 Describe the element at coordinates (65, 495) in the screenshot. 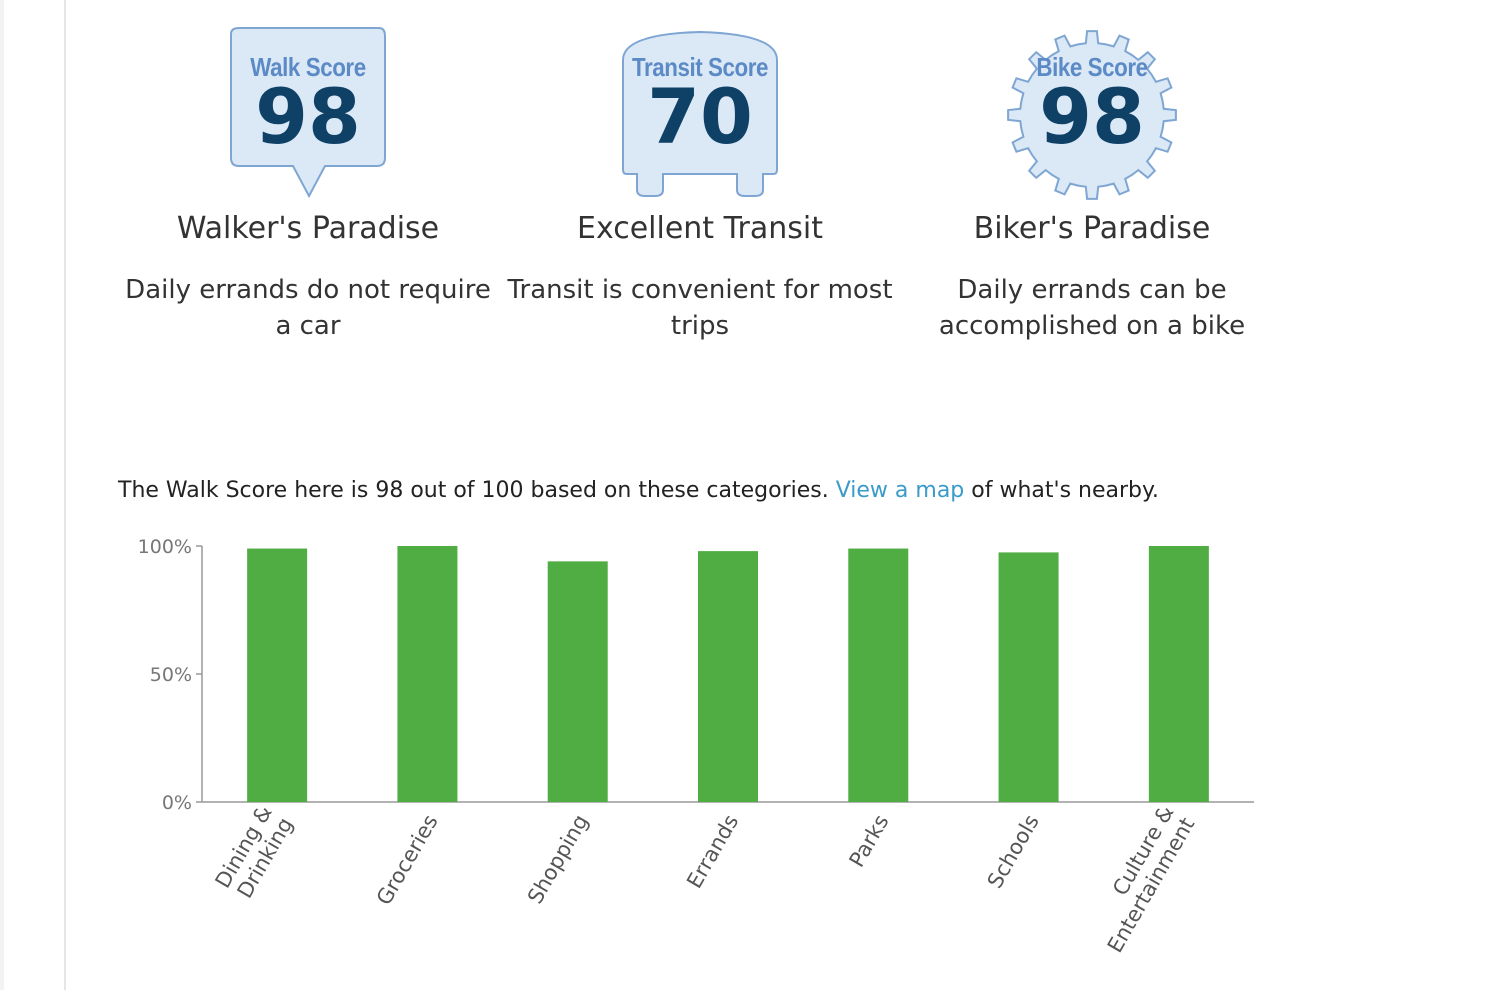

I see `content-left-border` at that location.